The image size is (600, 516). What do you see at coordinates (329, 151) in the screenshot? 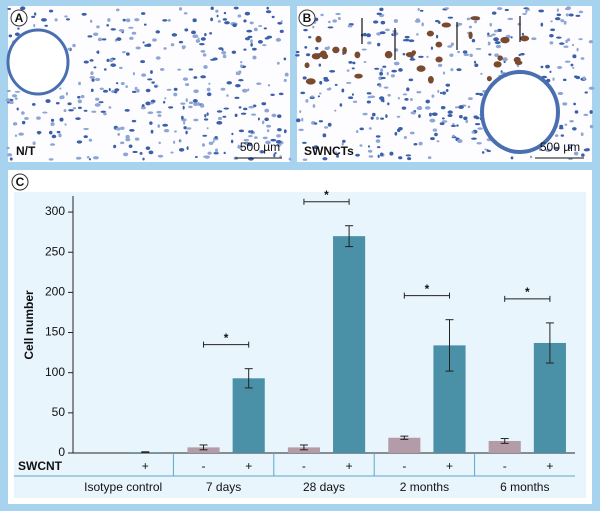
I see `panel-label: SWNCTs` at bounding box center [329, 151].